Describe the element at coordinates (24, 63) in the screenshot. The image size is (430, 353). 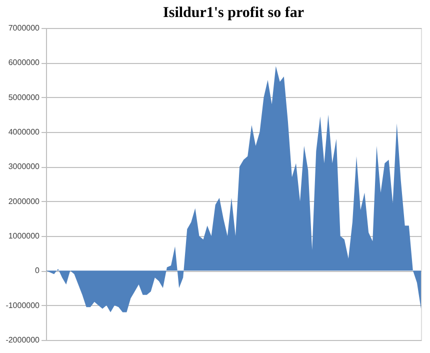
I see `y-tick-label: 6000000` at that location.